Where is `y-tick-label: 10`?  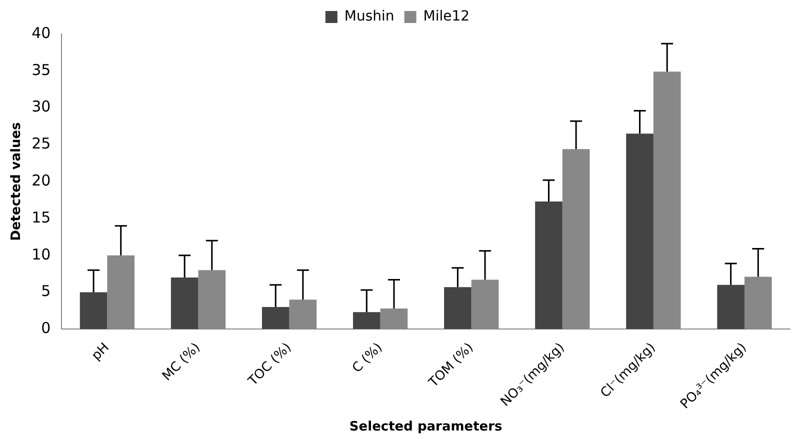 y-tick-label: 10 is located at coordinates (41, 254).